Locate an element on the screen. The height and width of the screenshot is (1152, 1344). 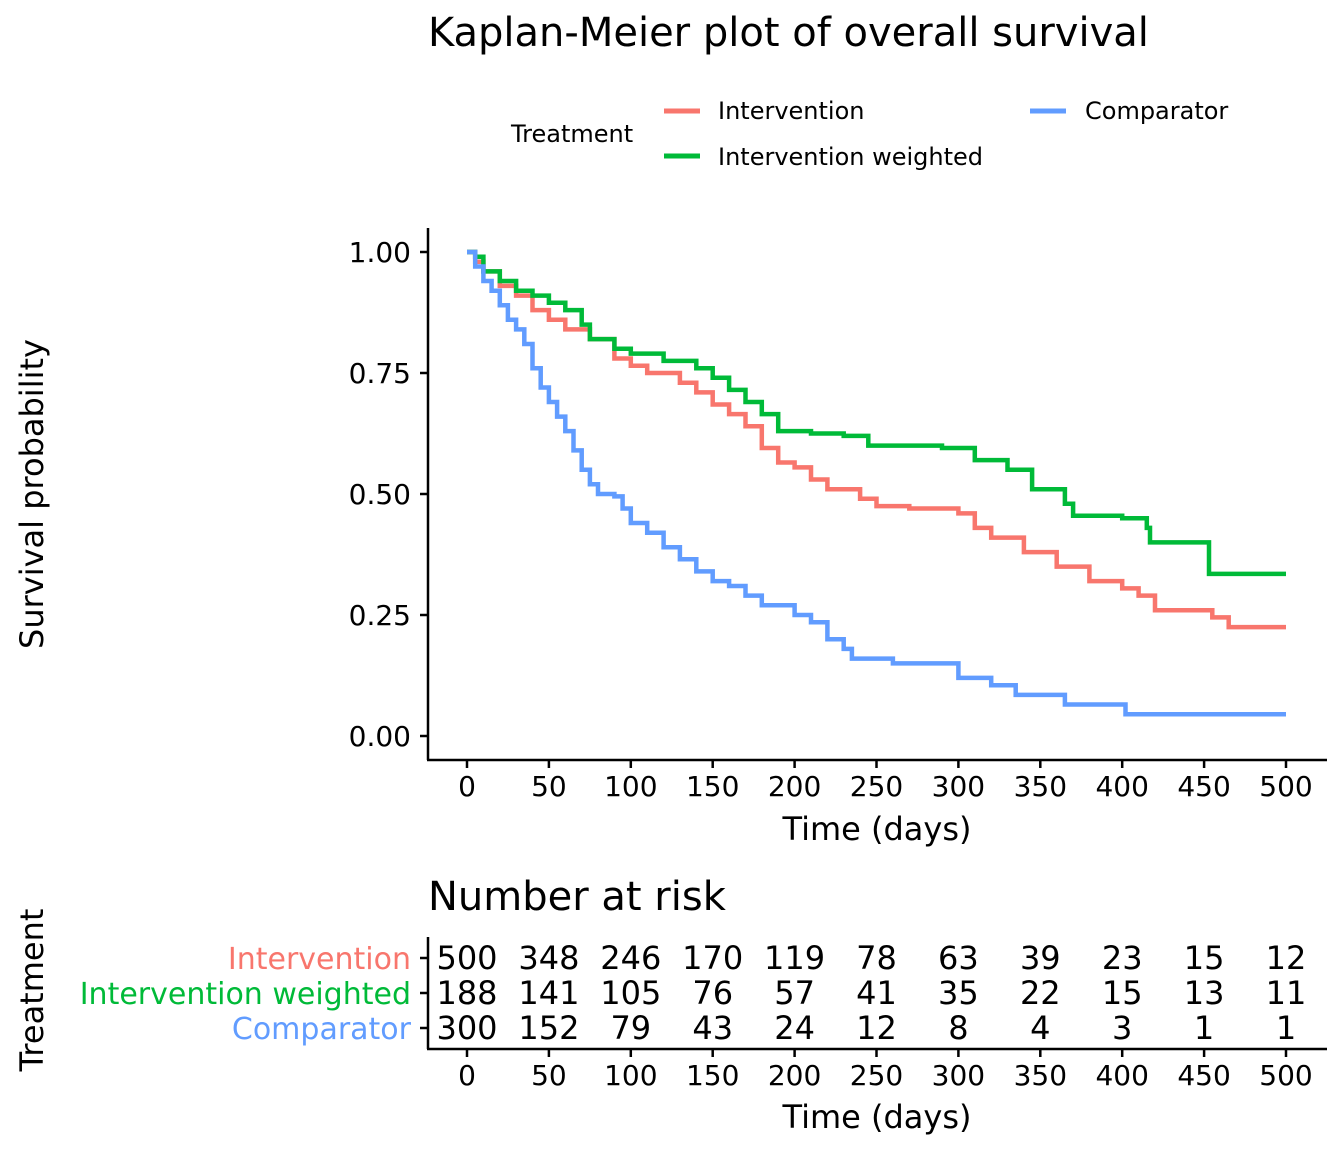
legend-item-intervention: Intervention is located at coordinates (764, 111).